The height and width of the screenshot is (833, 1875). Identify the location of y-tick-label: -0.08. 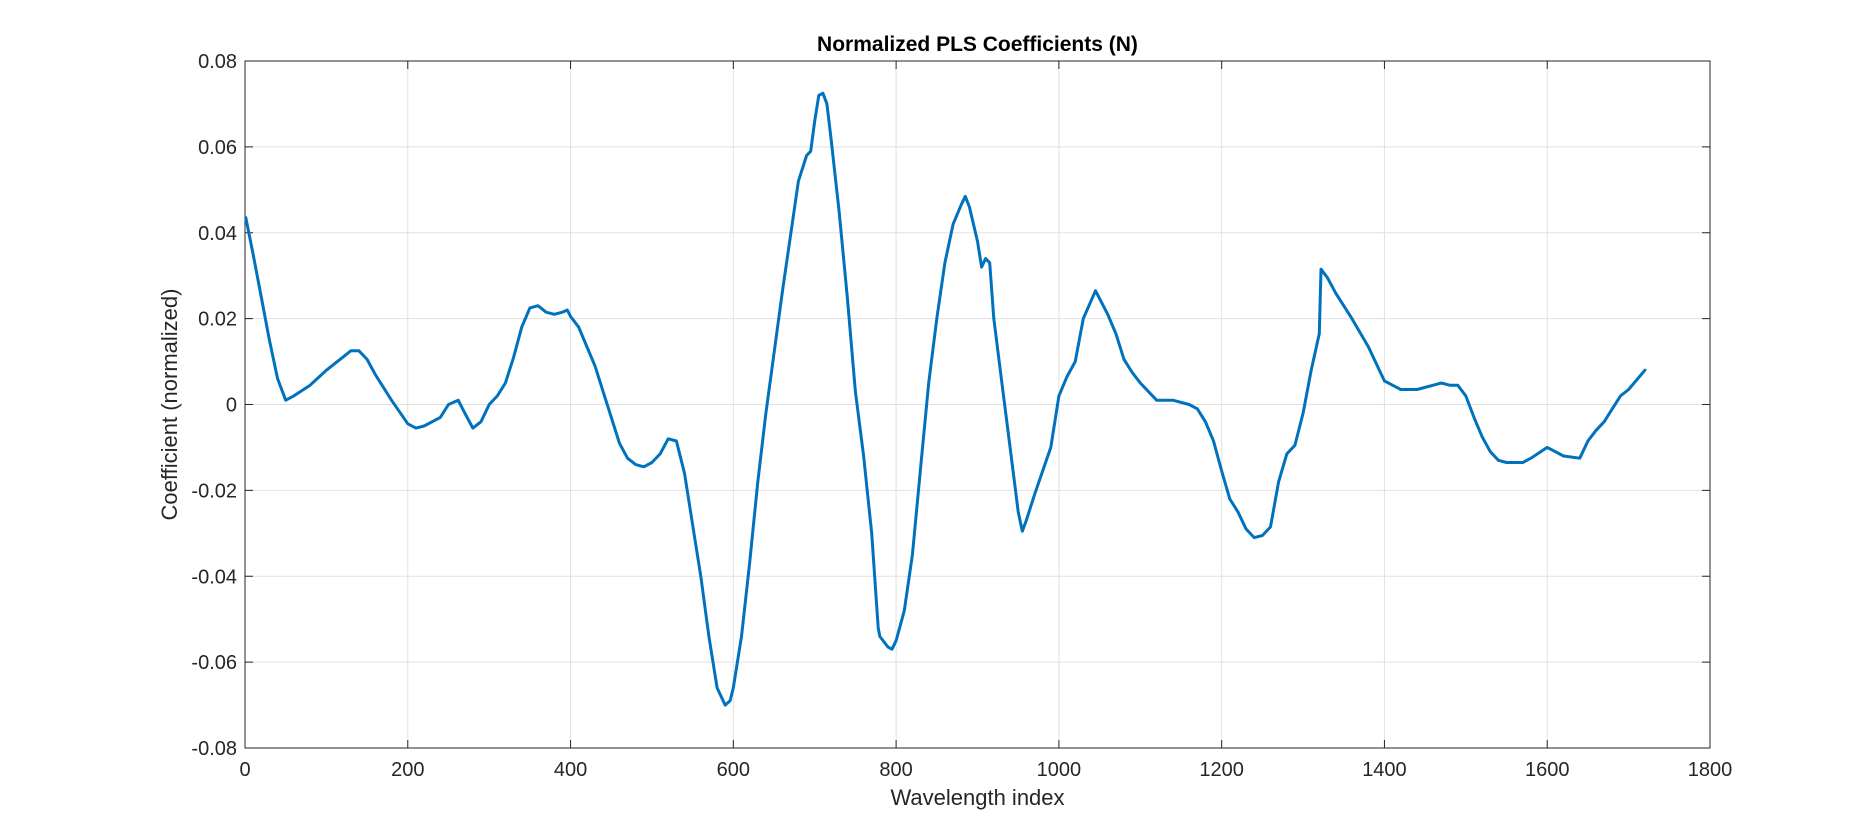
(214, 749).